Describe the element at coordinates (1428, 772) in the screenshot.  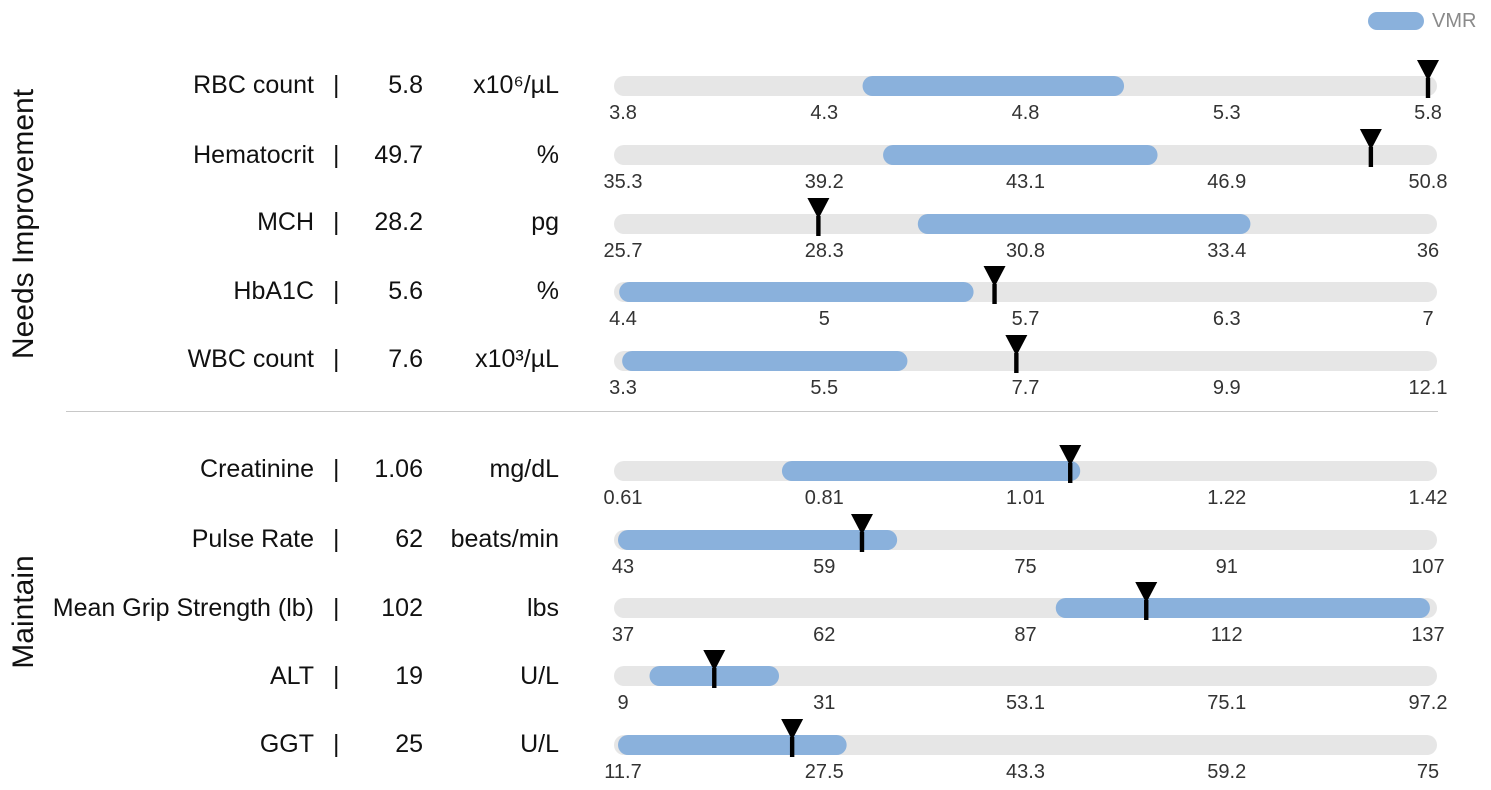
I see `tick-label: 75` at that location.